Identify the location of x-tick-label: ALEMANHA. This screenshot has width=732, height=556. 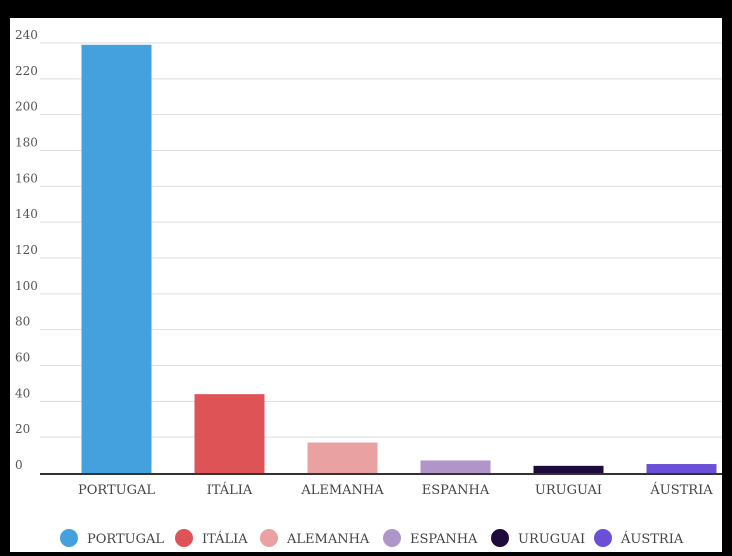
(342, 490).